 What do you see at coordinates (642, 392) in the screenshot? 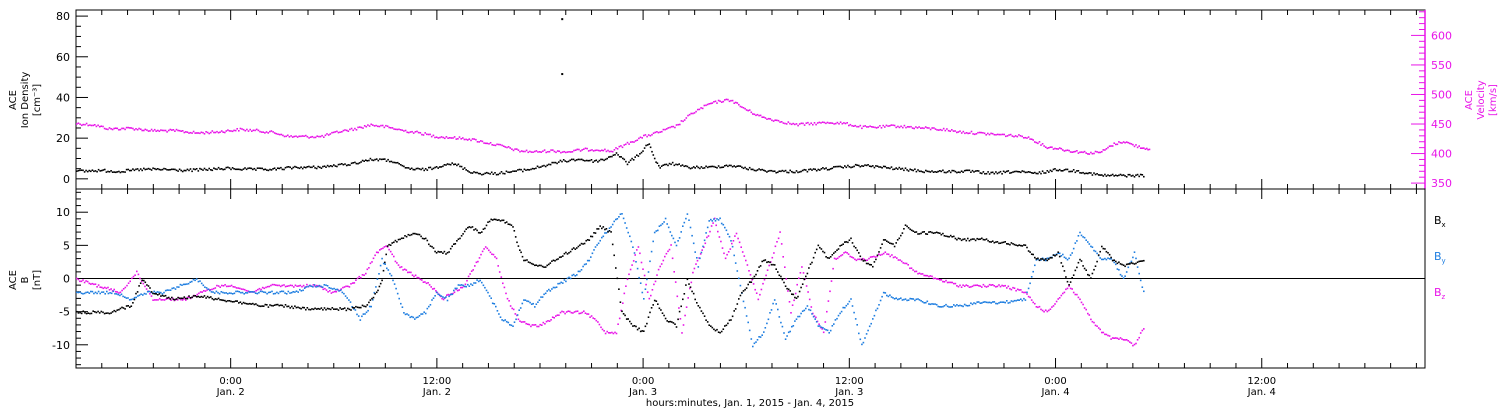
I see `x-tick-date: Jan. 3` at bounding box center [642, 392].